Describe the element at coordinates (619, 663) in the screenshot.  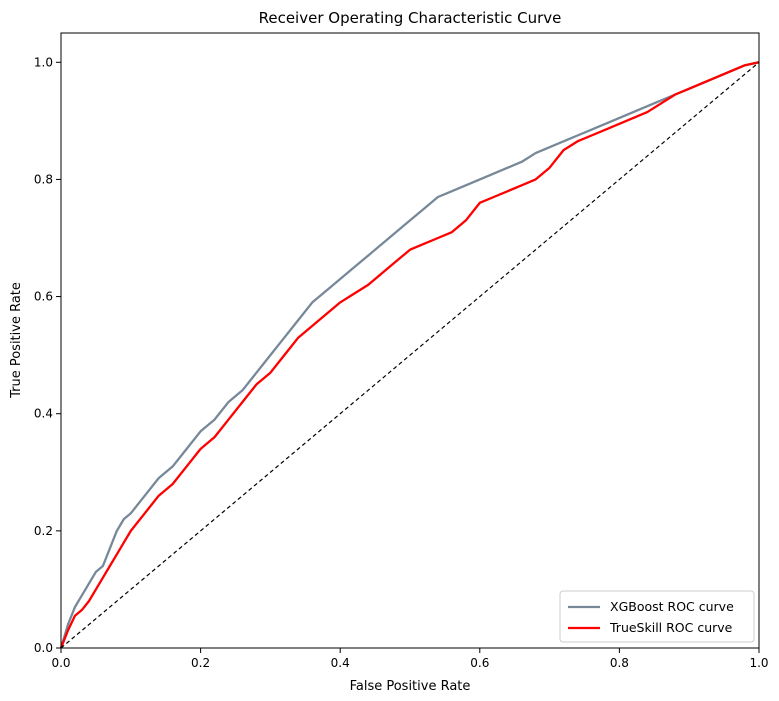
I see `x-tick-label: 0.8` at that location.